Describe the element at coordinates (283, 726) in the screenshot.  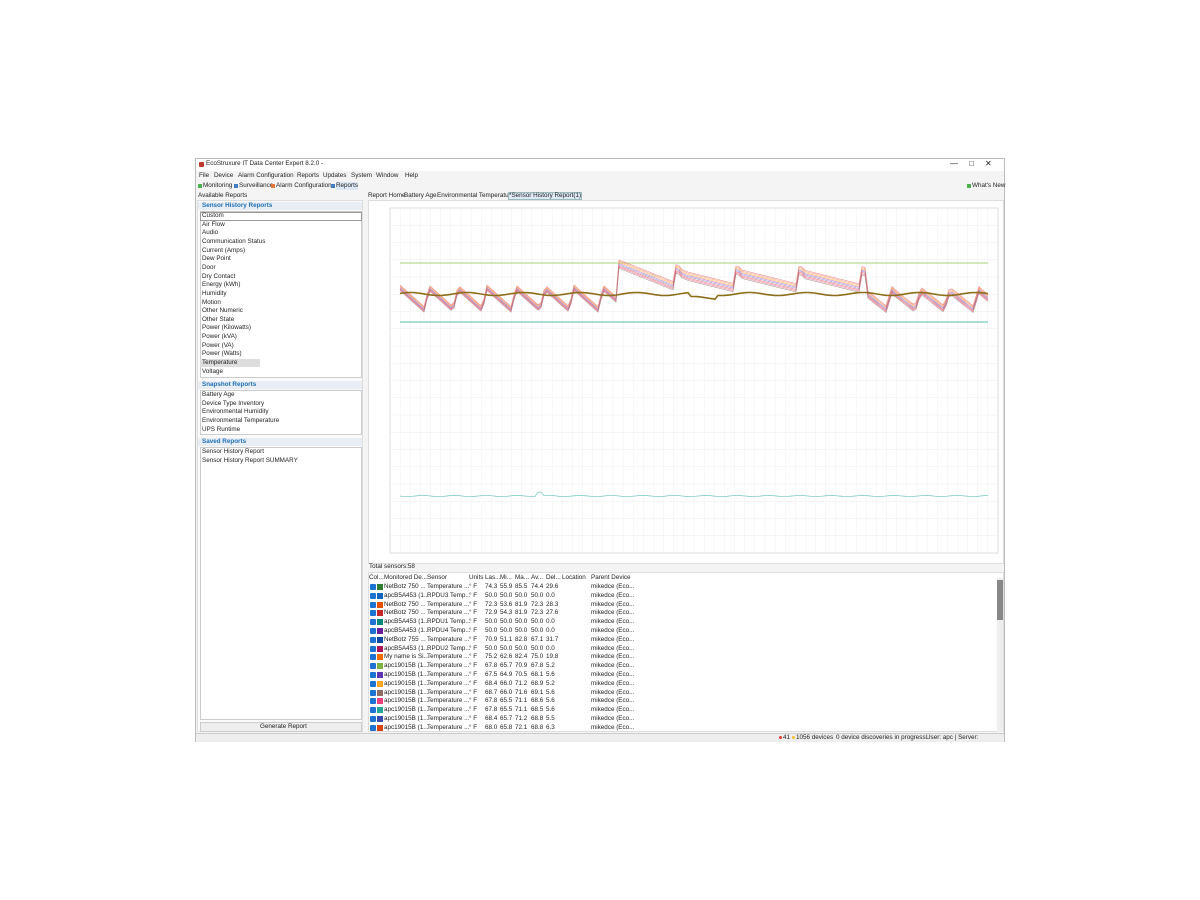
I see `generate-report-button: Generate Report` at that location.